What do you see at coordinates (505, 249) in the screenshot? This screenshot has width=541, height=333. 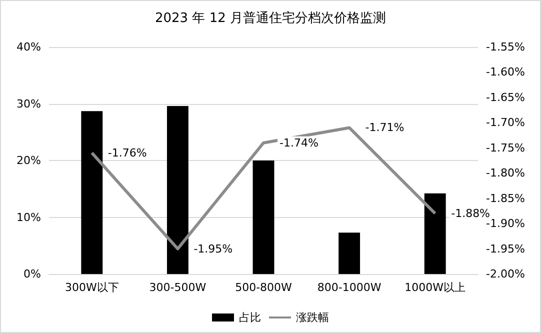 I see `y2-tick-label: -1.95%` at bounding box center [505, 249].